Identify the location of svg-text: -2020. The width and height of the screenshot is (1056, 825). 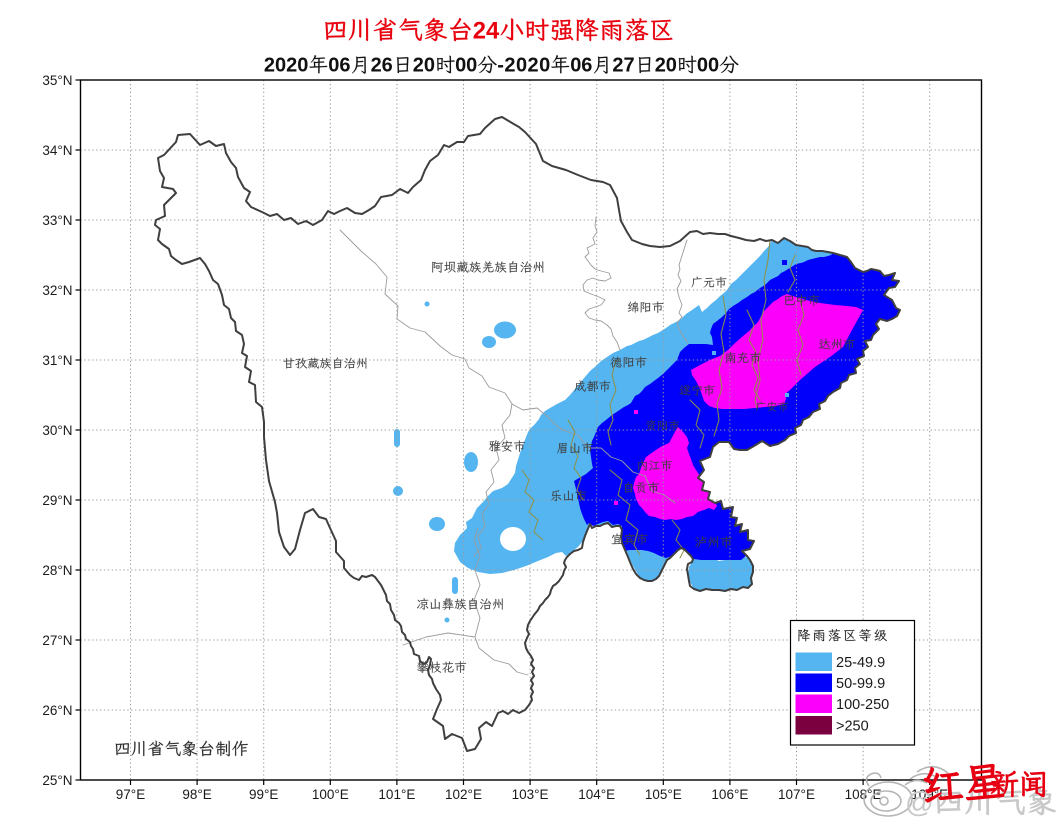
(523, 66).